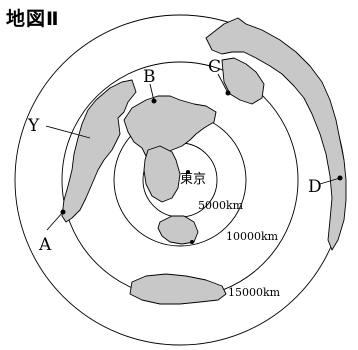 This screenshot has height=350, width=358. I want to click on label-c: C, so click(214, 67).